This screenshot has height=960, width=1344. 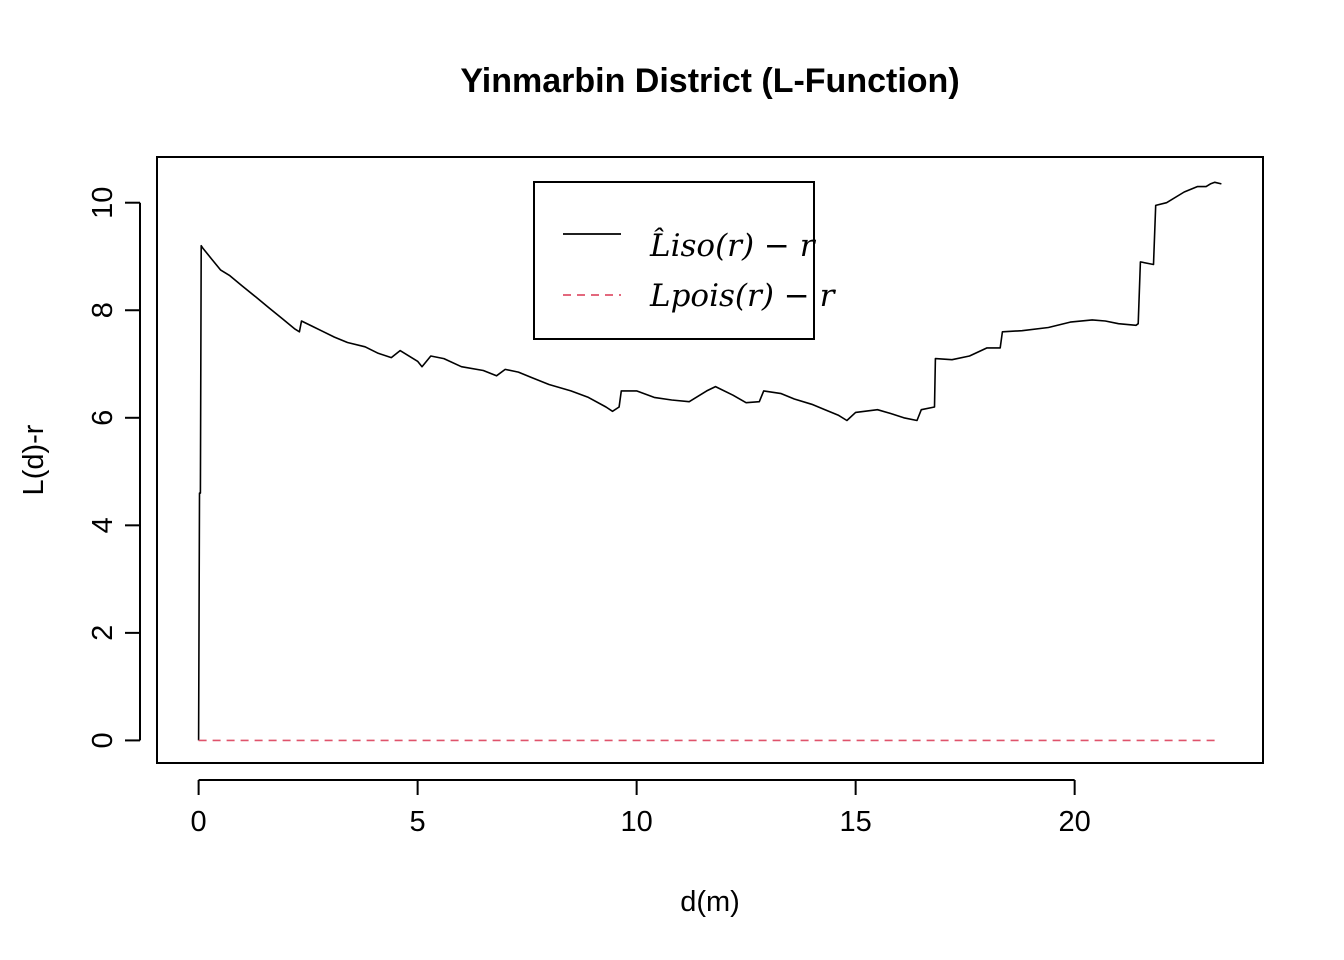 What do you see at coordinates (733, 245) in the screenshot?
I see `legend-label-observed: L̂iso(r) − r` at bounding box center [733, 245].